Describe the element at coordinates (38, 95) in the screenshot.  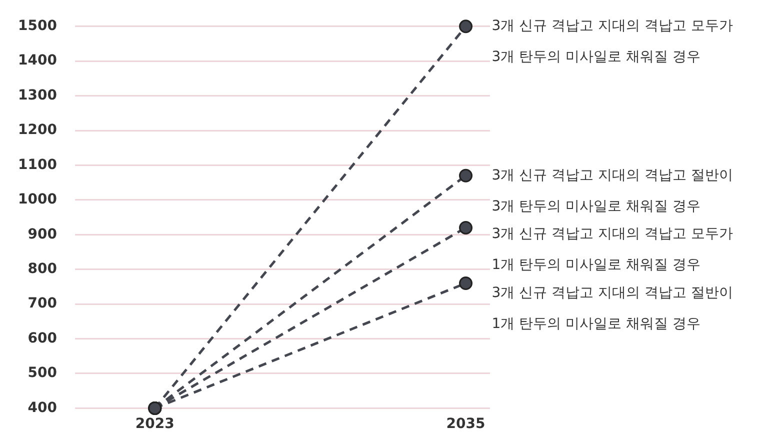
I see `y-tick-label: 1300` at that location.